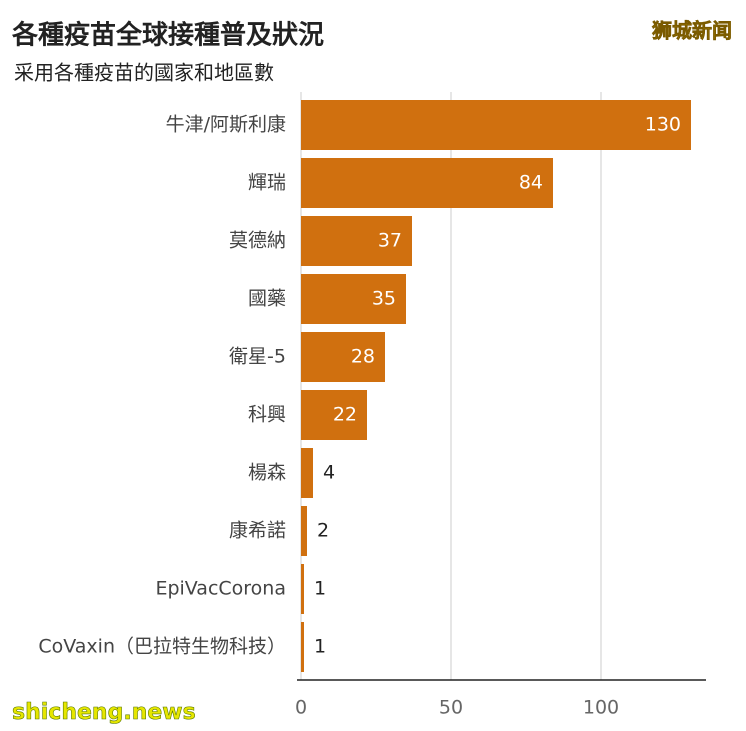  I want to click on category-label: 莫德納, so click(257, 241).